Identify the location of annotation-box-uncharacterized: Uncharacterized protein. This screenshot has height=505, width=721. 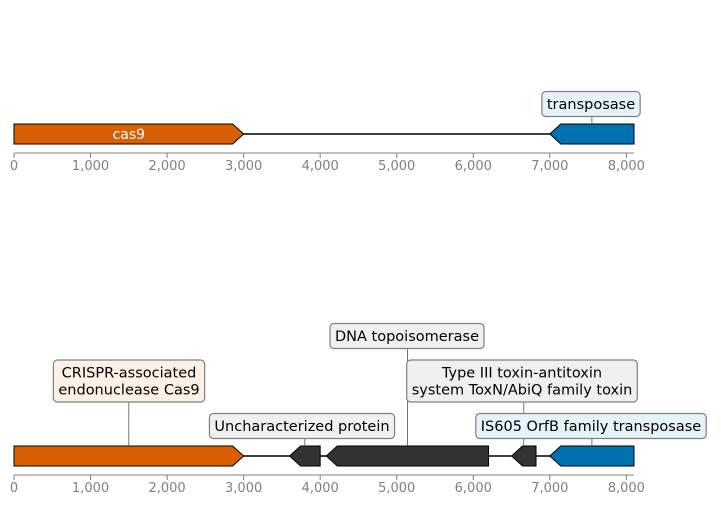
(302, 426).